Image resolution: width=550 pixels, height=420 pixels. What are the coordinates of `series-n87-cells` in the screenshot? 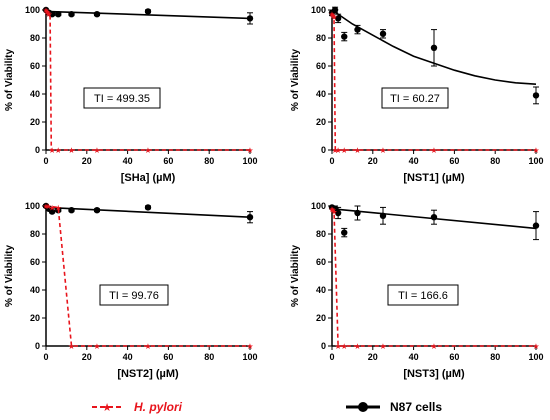 It's located at (148, 213).